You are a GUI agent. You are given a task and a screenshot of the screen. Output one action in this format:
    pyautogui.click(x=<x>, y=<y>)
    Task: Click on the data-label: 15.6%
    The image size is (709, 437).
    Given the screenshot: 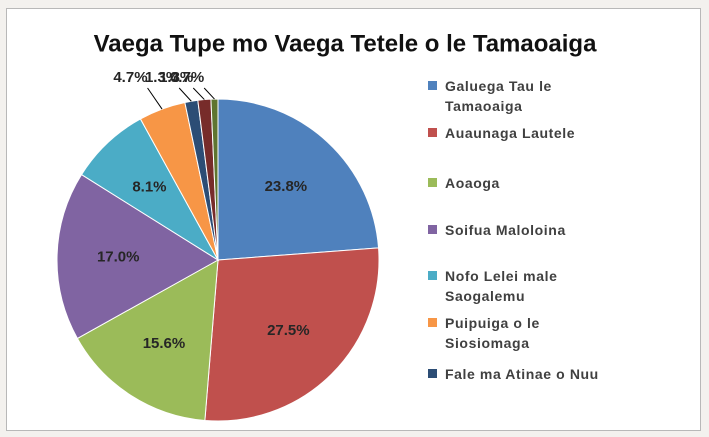 What is the action you would take?
    pyautogui.click(x=164, y=343)
    